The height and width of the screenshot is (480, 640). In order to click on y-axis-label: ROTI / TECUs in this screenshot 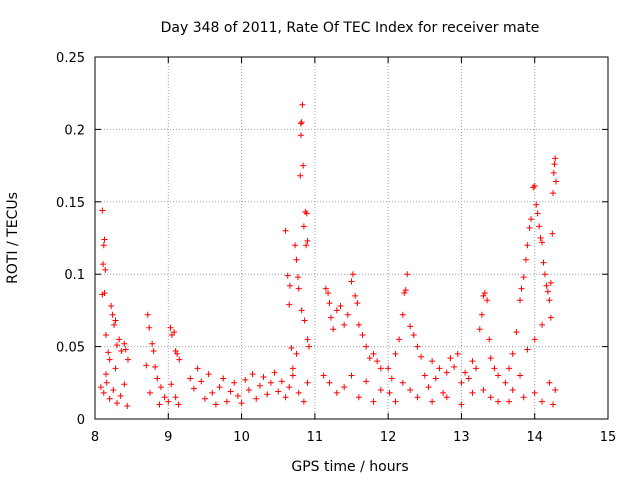, I will do `click(13, 238)`.